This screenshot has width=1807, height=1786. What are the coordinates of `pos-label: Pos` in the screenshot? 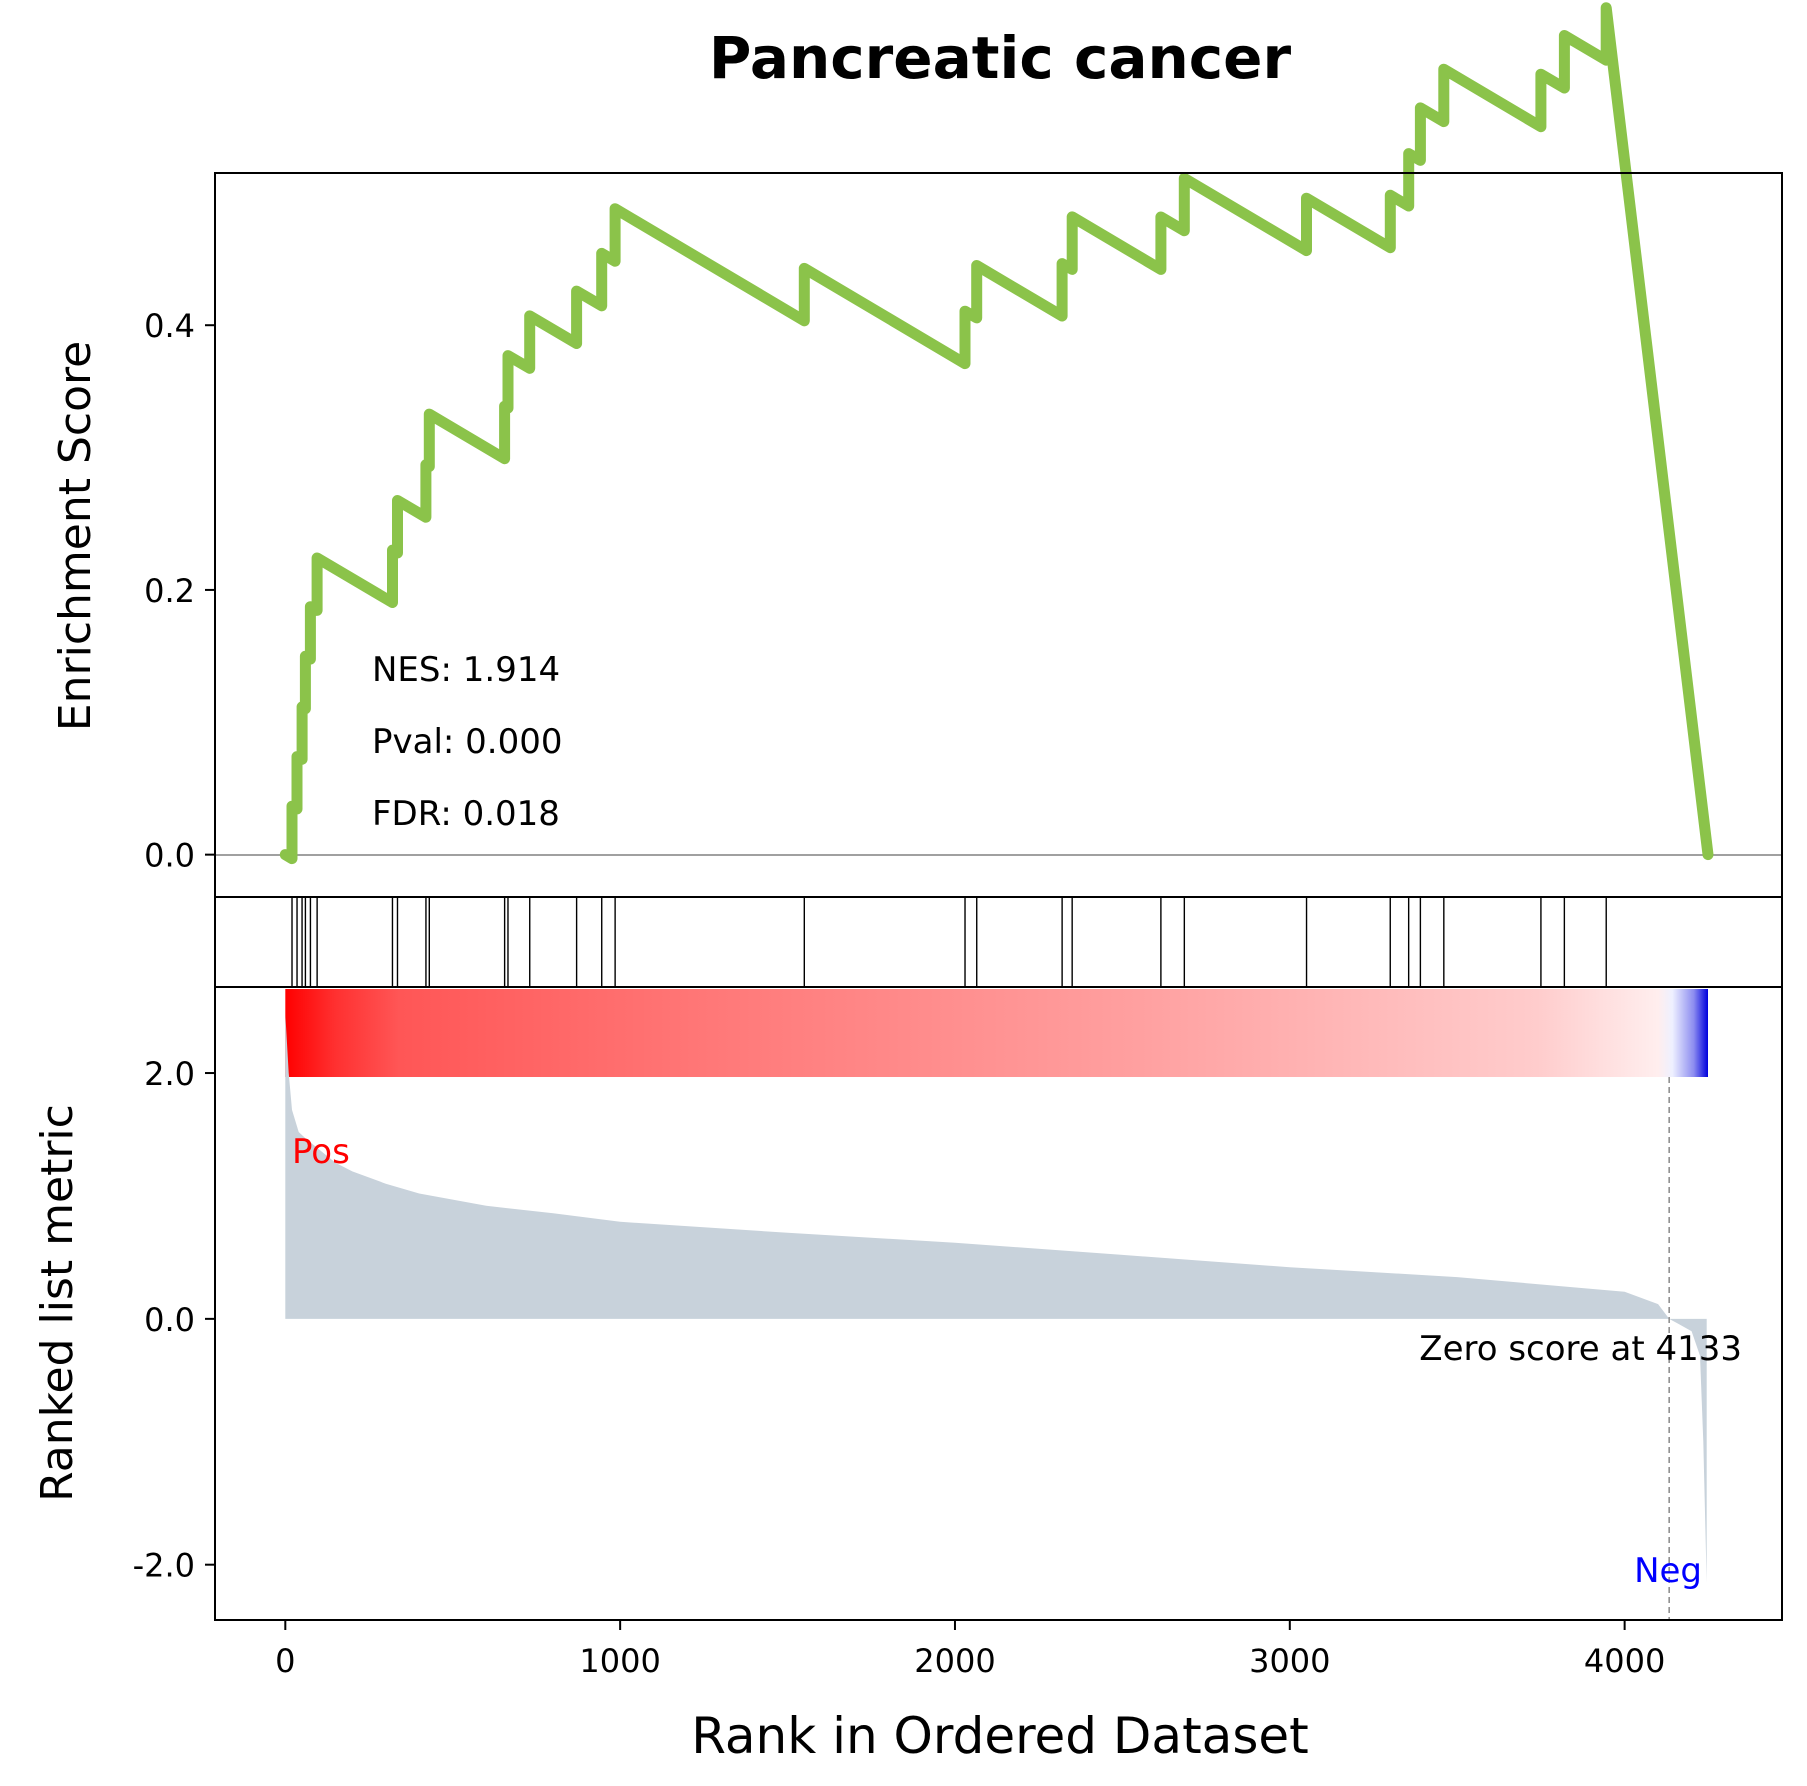 It's located at (321, 1152).